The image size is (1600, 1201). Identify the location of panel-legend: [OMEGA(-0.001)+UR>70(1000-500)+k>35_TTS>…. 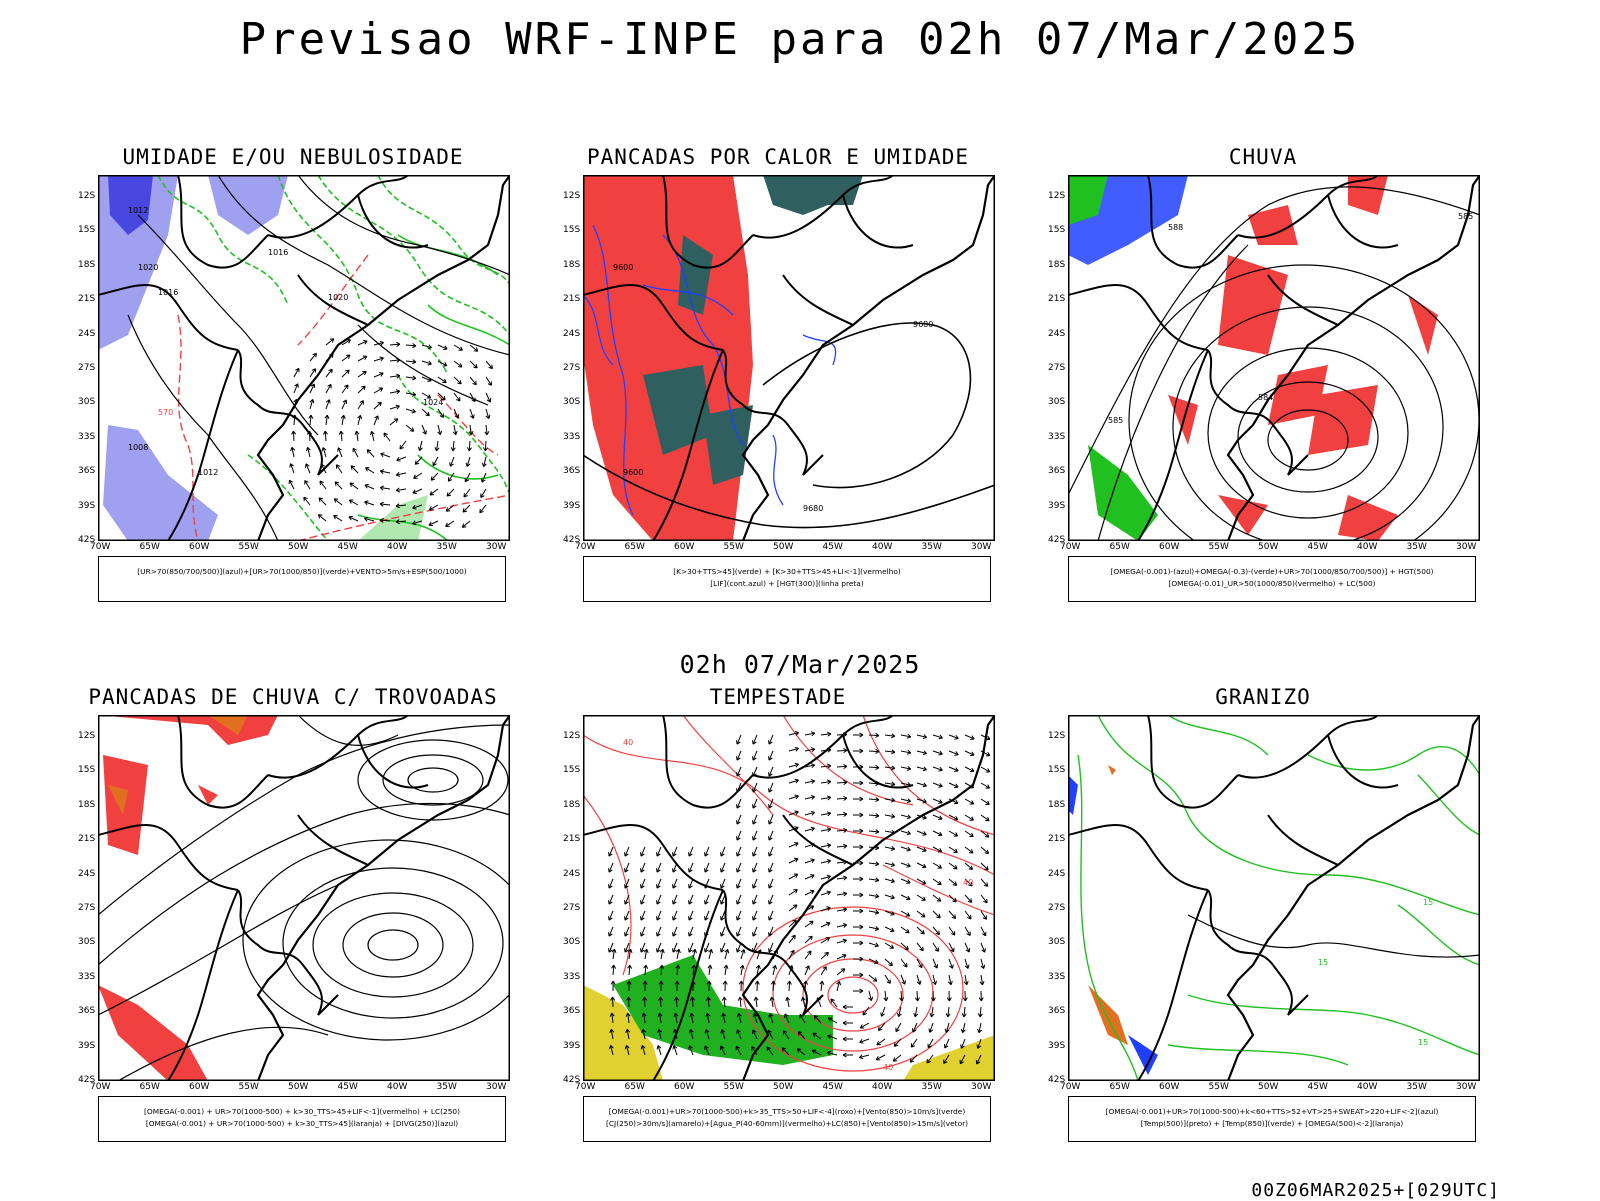
(787, 1119).